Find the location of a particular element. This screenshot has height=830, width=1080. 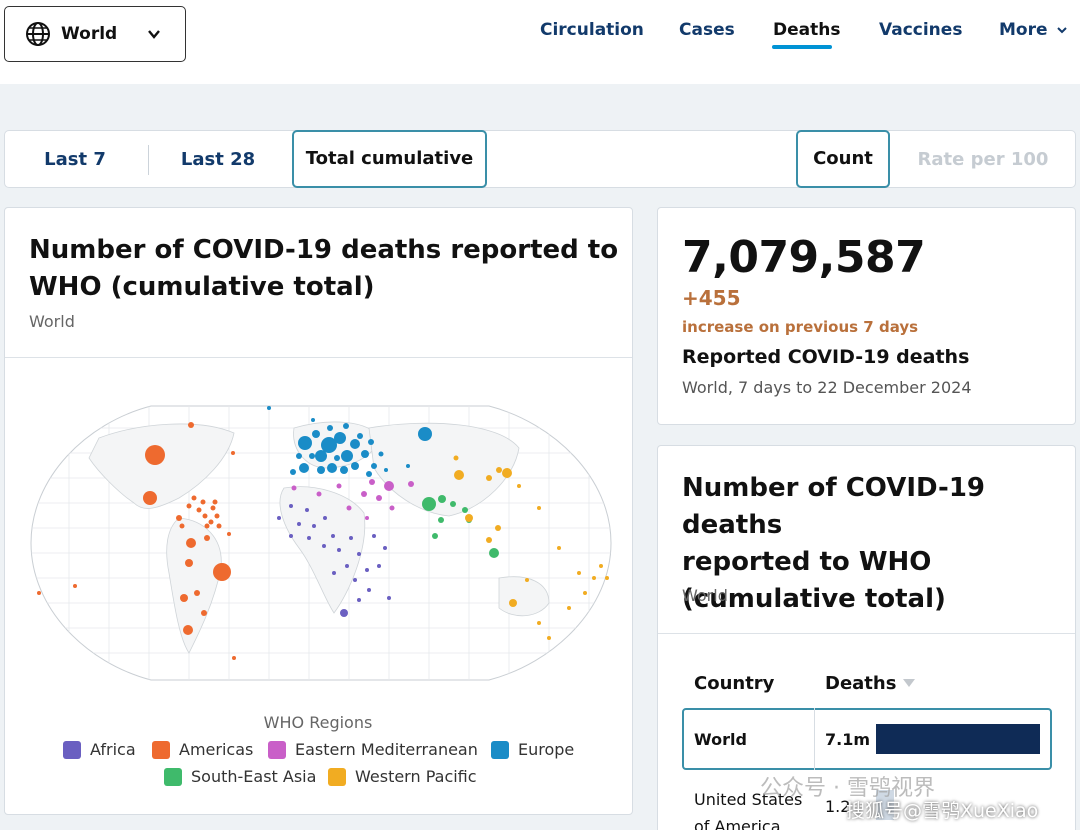

legend-item-eastern-mediterranean: Eastern Mediterranean is located at coordinates (373, 749).